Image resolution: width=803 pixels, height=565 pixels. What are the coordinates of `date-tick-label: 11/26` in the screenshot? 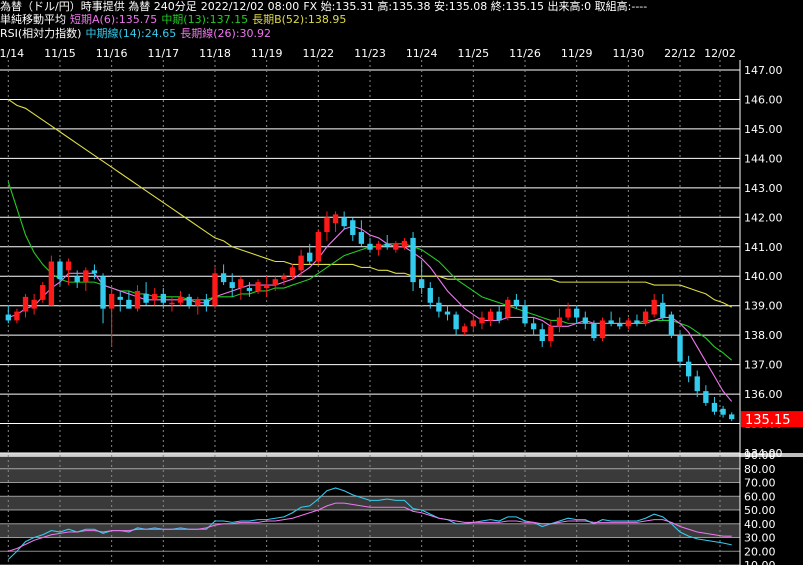 It's located at (525, 53).